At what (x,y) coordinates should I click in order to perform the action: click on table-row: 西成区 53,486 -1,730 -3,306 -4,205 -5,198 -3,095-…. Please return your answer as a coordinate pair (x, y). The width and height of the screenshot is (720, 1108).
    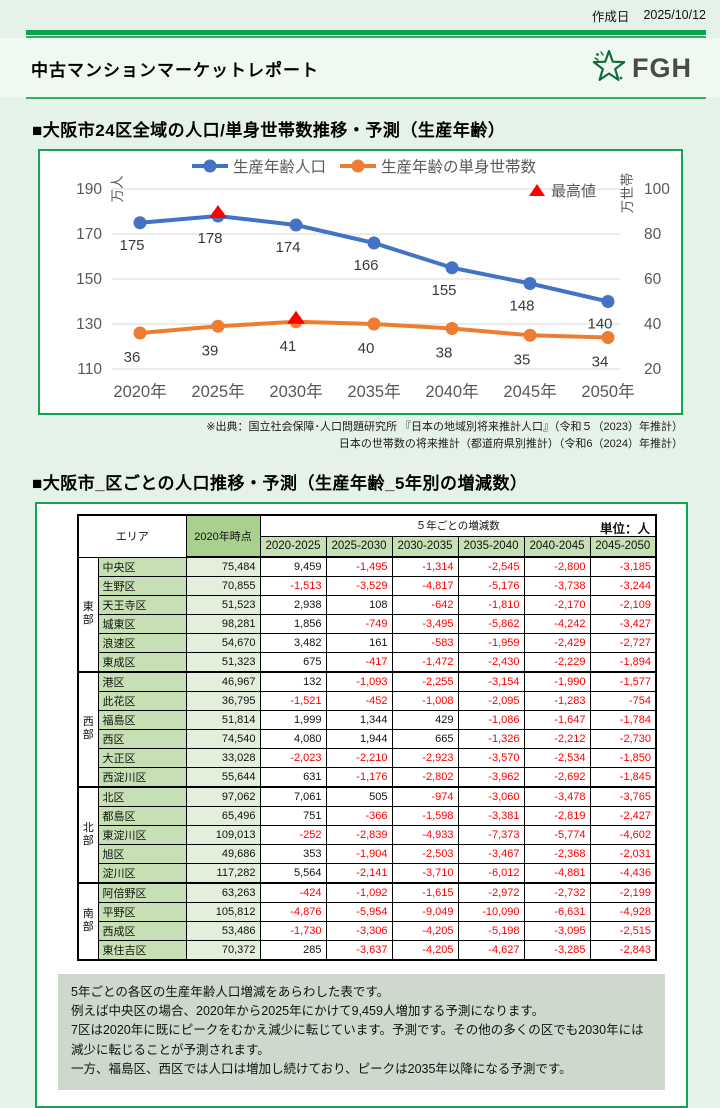
    Looking at the image, I should click on (367, 930).